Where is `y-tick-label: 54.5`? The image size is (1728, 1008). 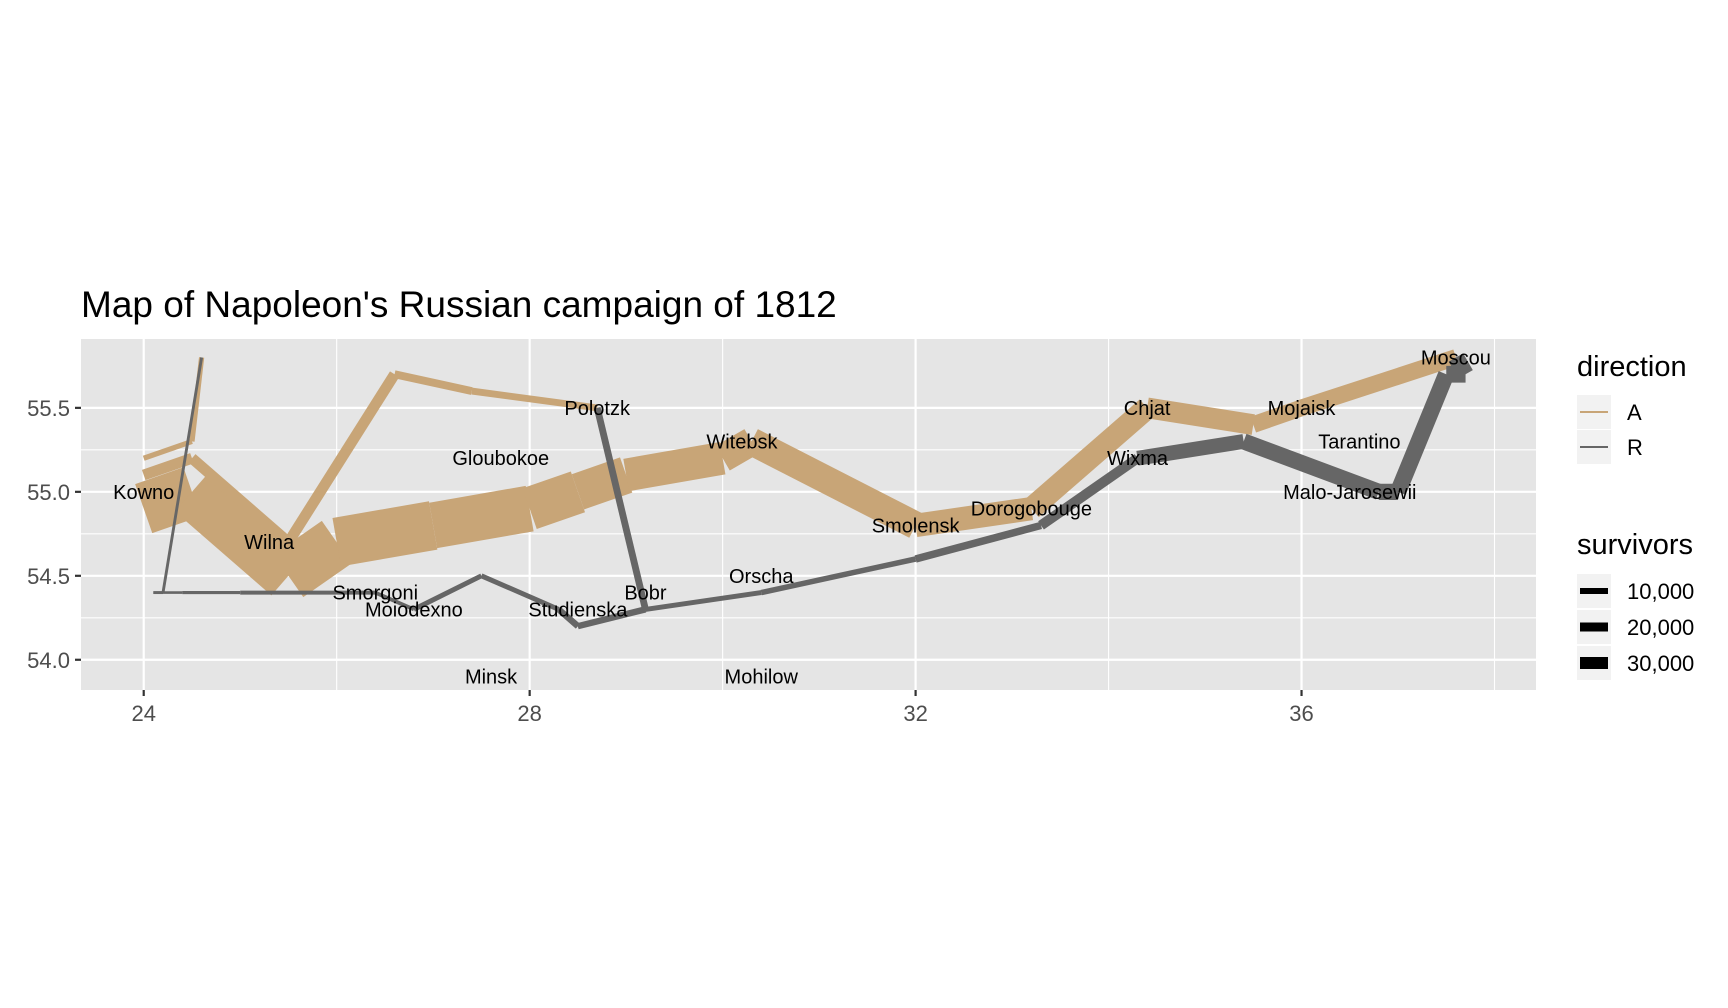 y-tick-label: 54.5 is located at coordinates (48, 576).